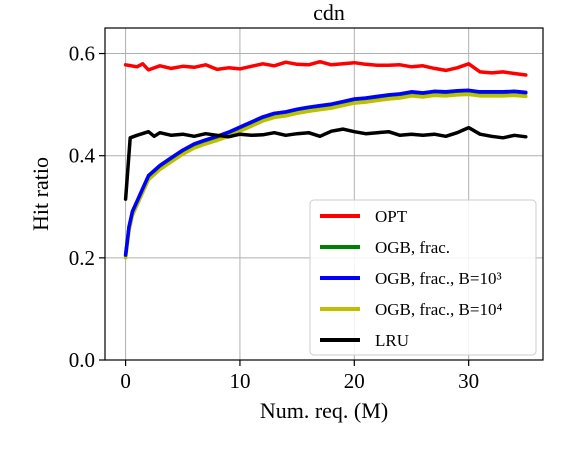 The width and height of the screenshot is (573, 459). I want to click on y-tick-label: 0.0, so click(82, 360).